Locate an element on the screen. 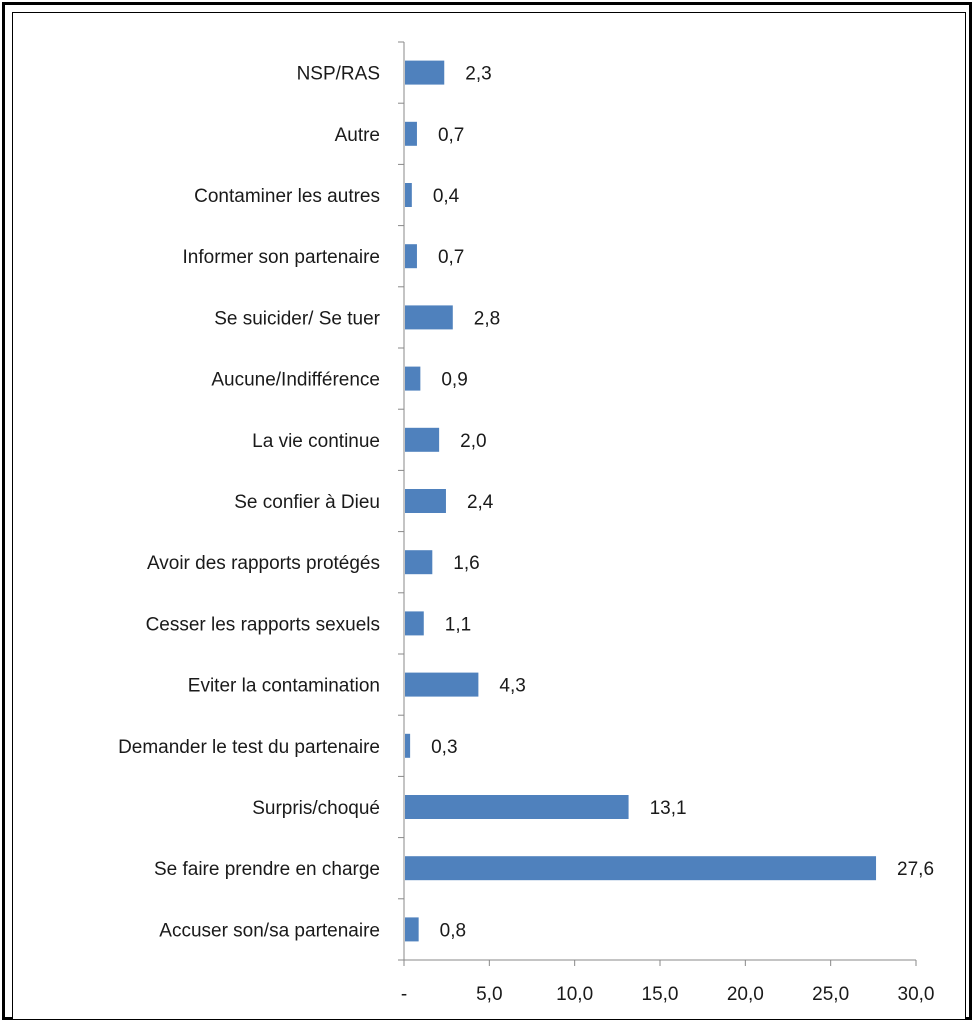 The image size is (978, 1026). data-label: 4,3 is located at coordinates (512, 686).